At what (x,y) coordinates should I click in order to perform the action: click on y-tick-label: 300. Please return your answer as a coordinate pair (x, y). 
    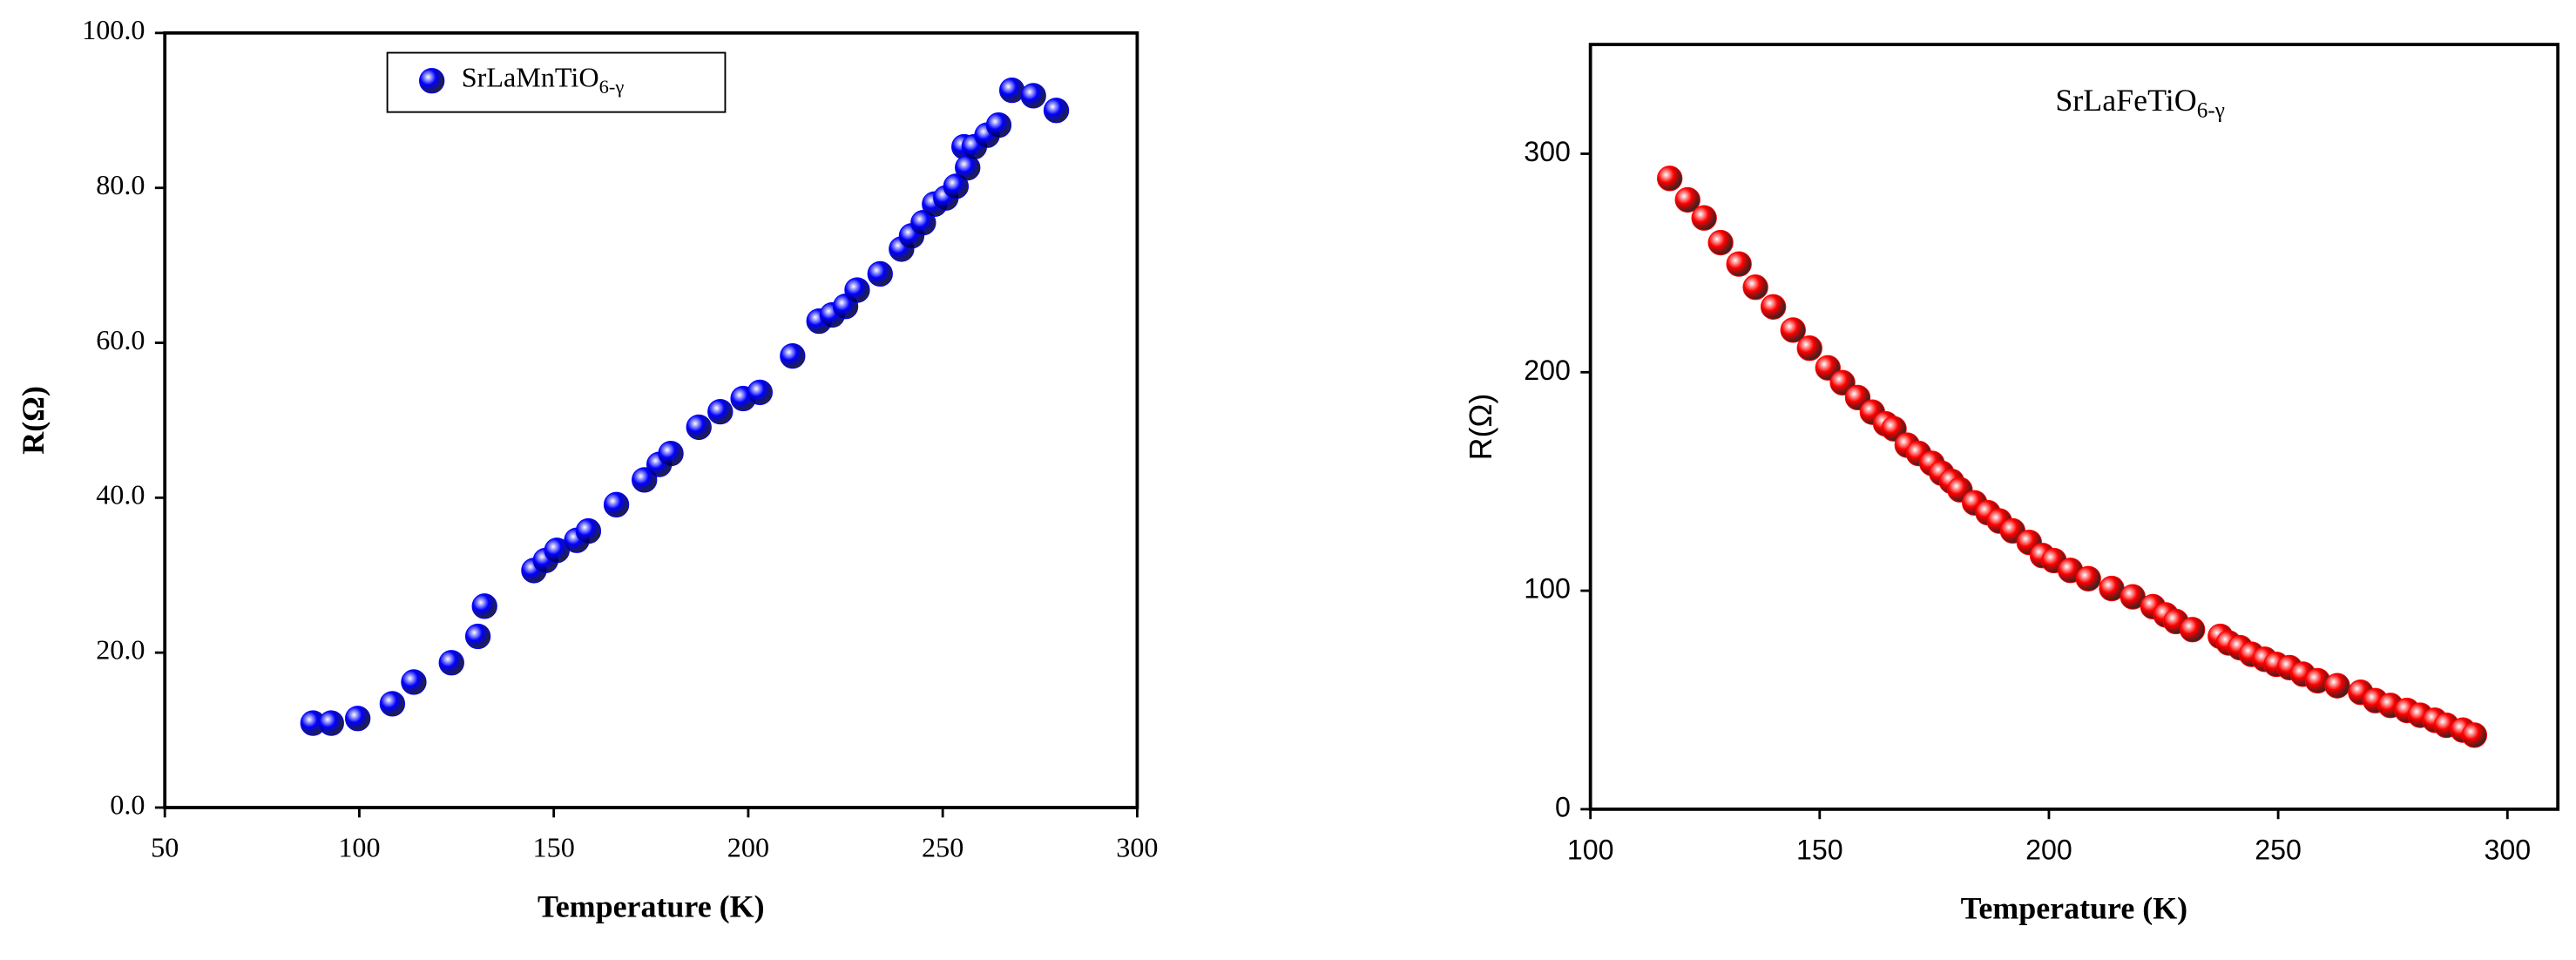
    Looking at the image, I should click on (1547, 151).